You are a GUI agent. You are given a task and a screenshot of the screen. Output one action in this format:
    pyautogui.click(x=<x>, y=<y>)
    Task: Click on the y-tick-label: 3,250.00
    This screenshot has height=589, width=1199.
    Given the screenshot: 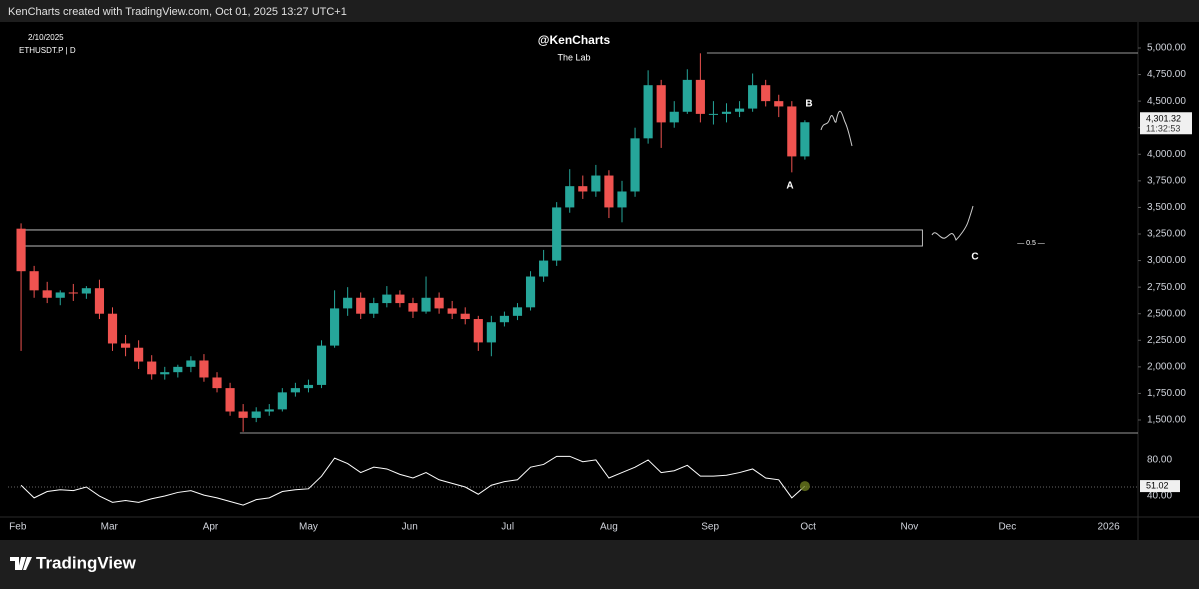 What is the action you would take?
    pyautogui.click(x=1166, y=234)
    